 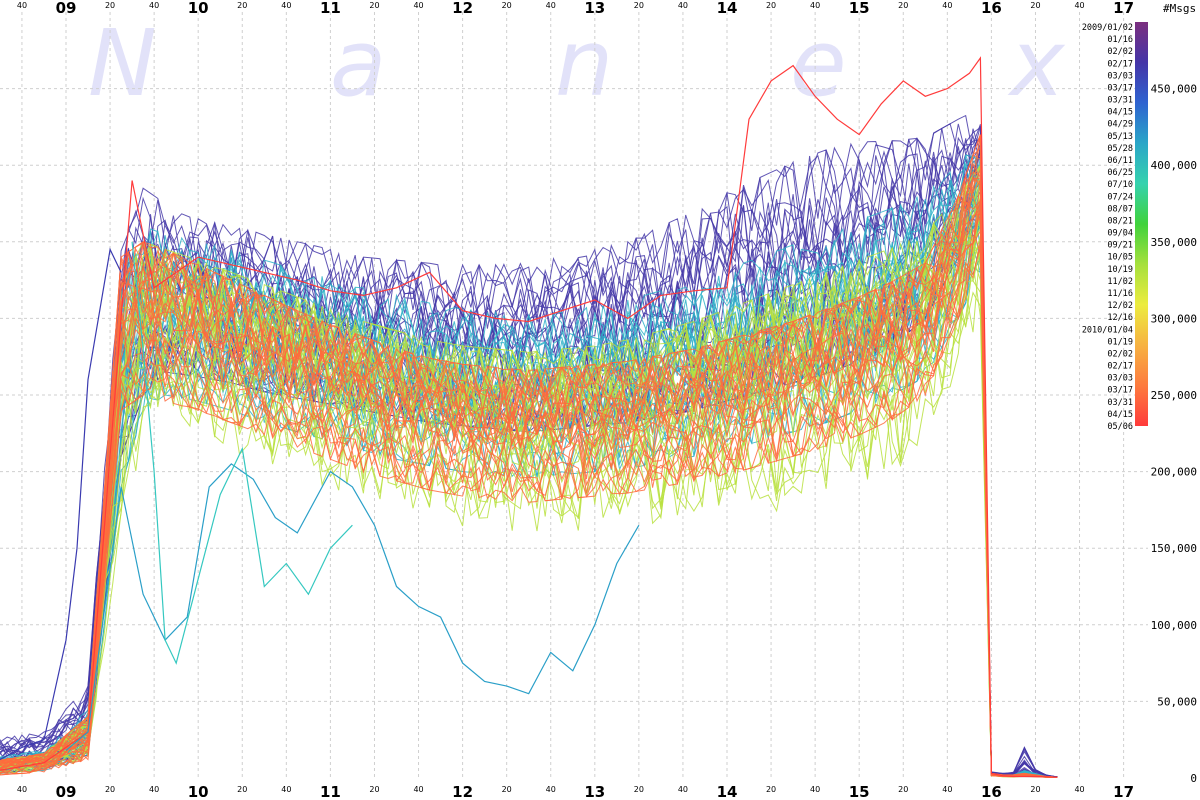 What do you see at coordinates (727, 791) in the screenshot?
I see `x-hour-label: 14` at bounding box center [727, 791].